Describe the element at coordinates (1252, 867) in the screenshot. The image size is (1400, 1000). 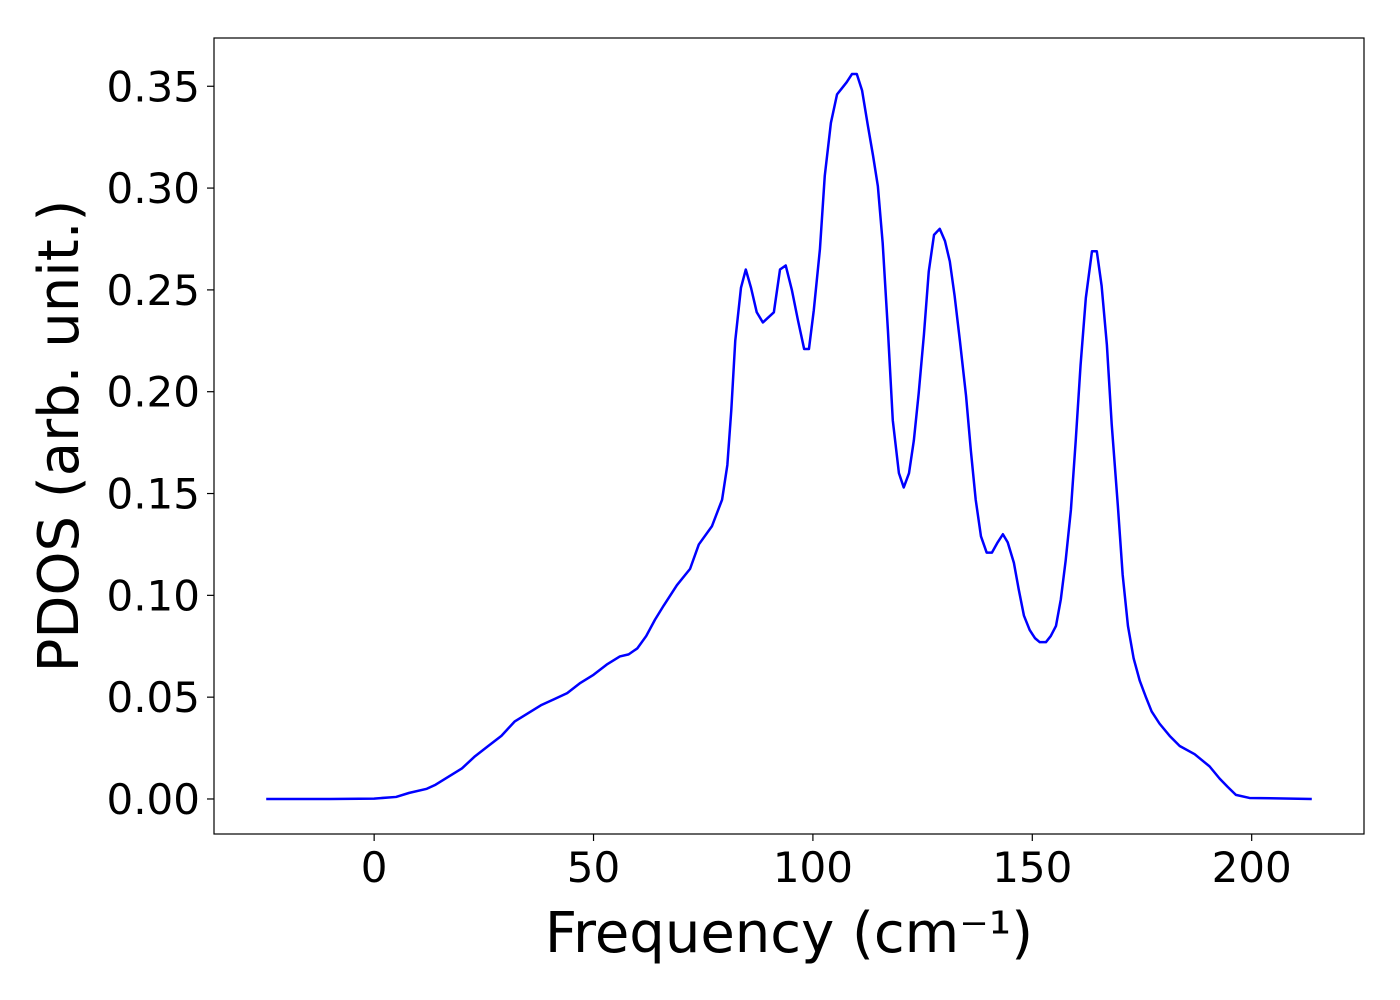
I see `x-tick-label: 200` at that location.